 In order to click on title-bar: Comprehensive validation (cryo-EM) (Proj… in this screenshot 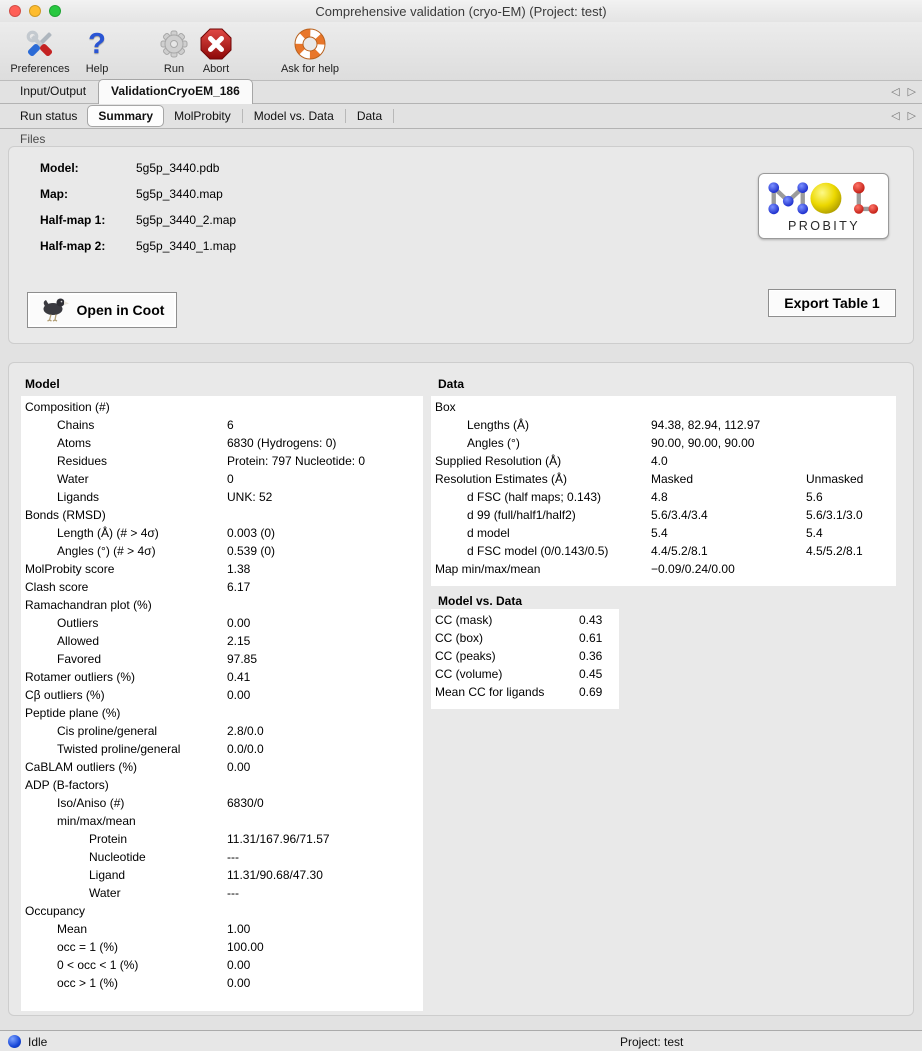, I will do `click(461, 11)`.